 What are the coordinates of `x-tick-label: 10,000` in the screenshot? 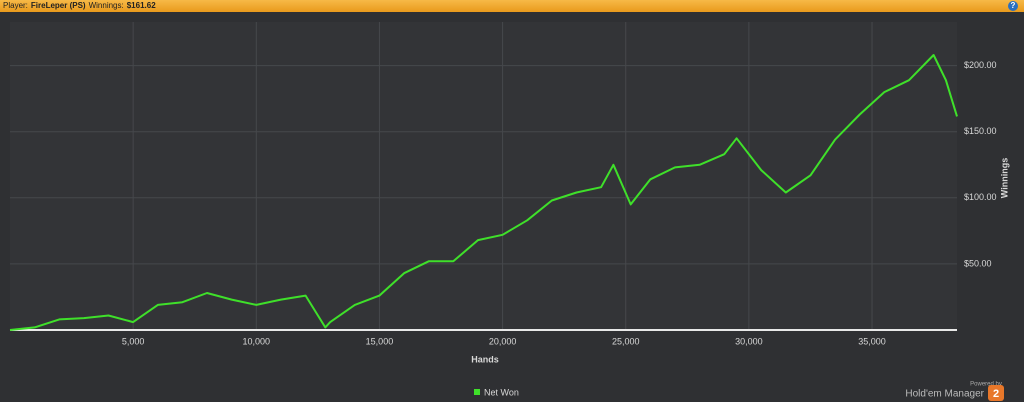 It's located at (257, 341).